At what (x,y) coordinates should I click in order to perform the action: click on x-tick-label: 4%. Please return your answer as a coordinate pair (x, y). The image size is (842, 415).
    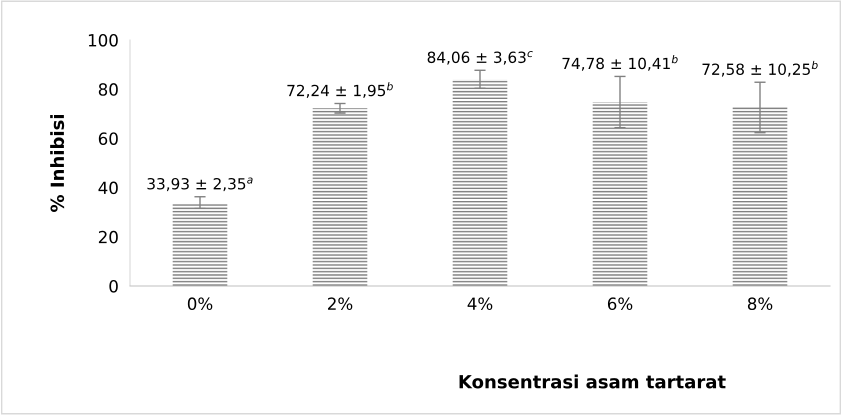
    Looking at the image, I should click on (480, 303).